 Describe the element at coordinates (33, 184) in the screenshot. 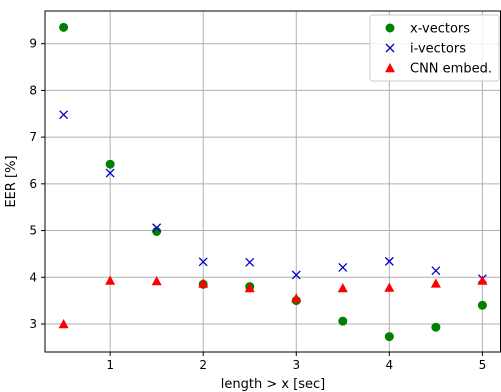

I see `y-tick-label: 6` at that location.